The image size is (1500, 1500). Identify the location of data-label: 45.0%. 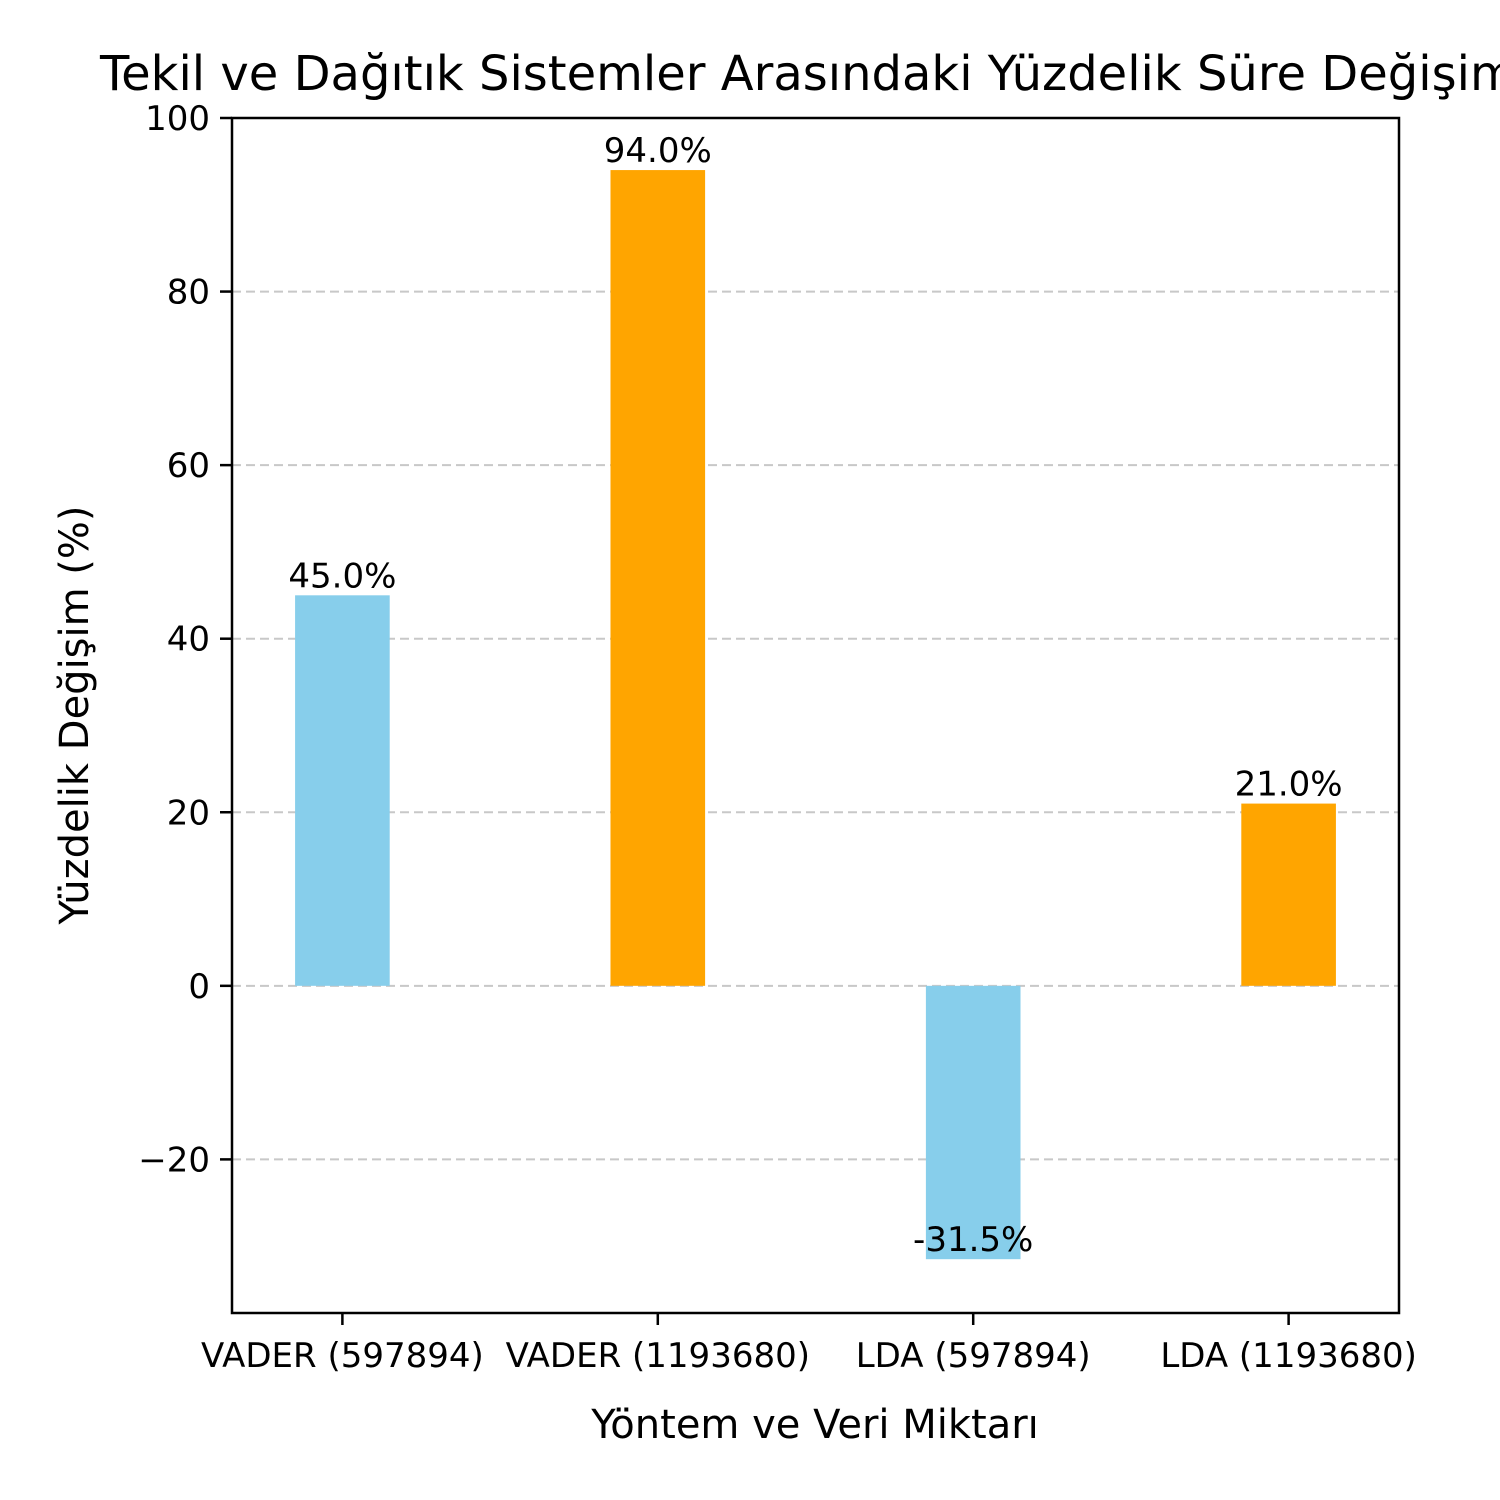
(342, 576).